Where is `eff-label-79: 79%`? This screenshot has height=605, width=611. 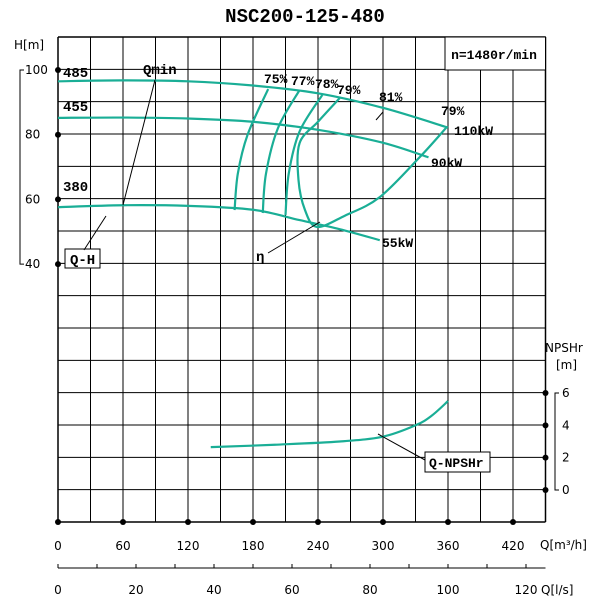 eff-label-79: 79% is located at coordinates (349, 90).